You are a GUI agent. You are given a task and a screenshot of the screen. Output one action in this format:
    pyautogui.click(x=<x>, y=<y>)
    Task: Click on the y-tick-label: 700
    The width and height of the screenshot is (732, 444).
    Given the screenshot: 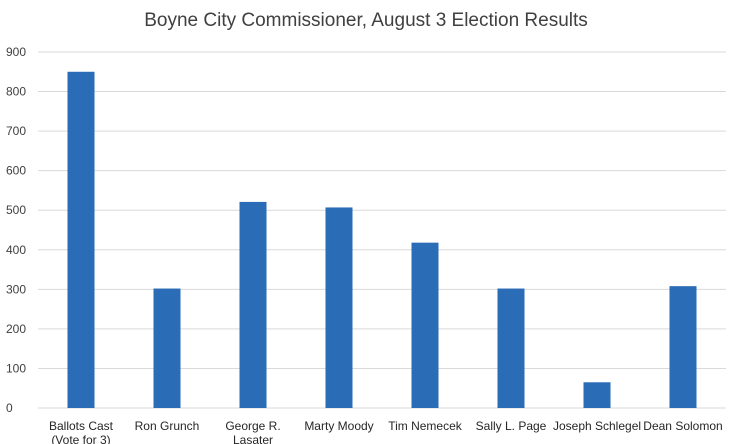 What is the action you would take?
    pyautogui.click(x=16, y=131)
    